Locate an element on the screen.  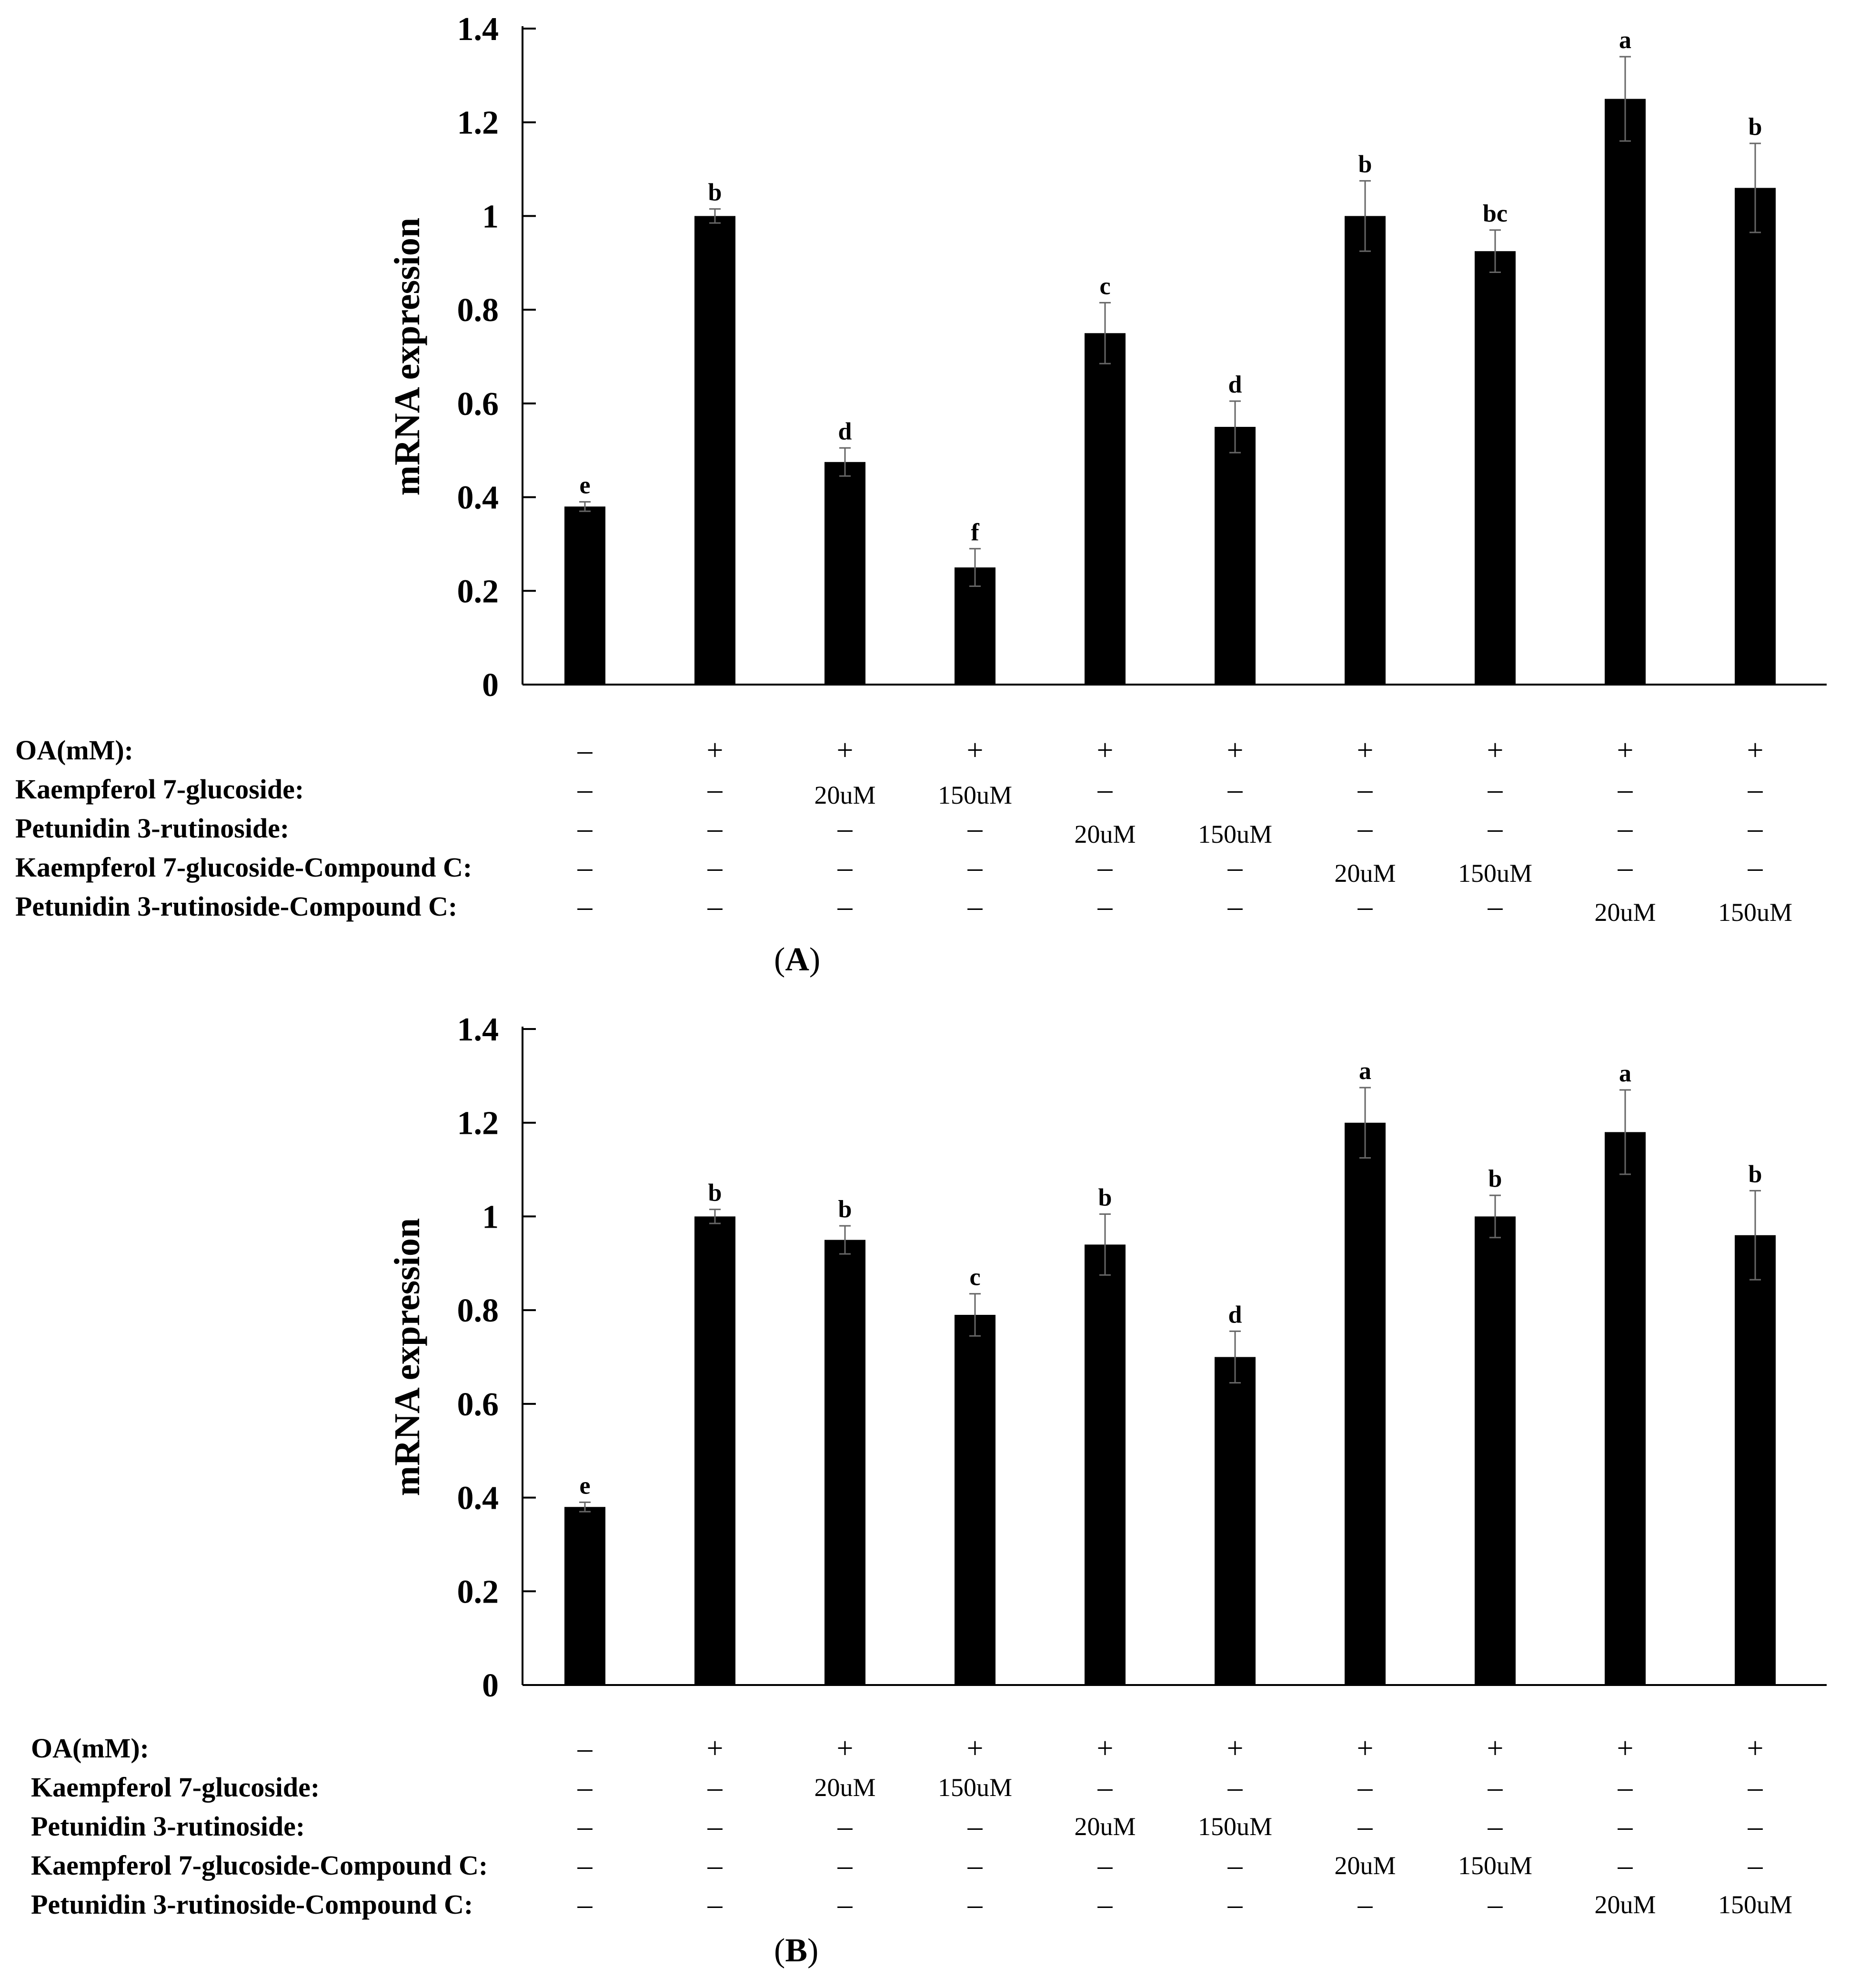
treatment-label: Kaempferol 7-glucoside-Compound C: is located at coordinates (244, 868).